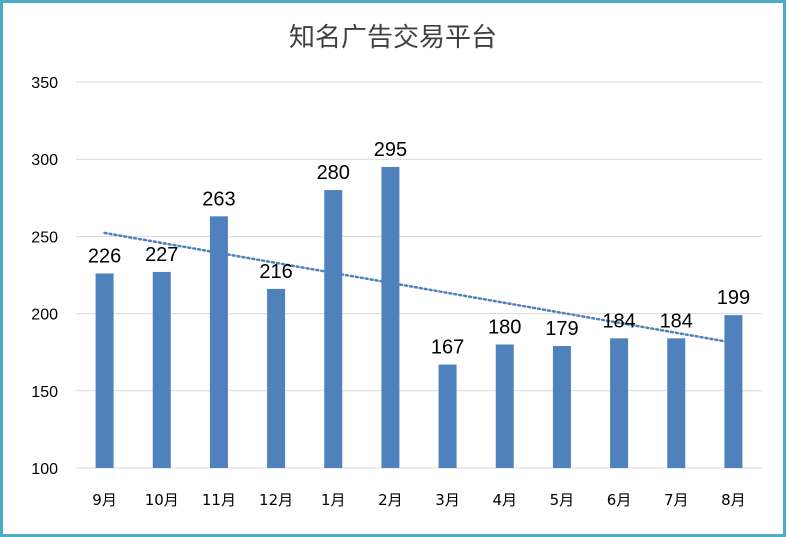 This screenshot has width=786, height=537. I want to click on x-tick-label: 1月, so click(333, 500).